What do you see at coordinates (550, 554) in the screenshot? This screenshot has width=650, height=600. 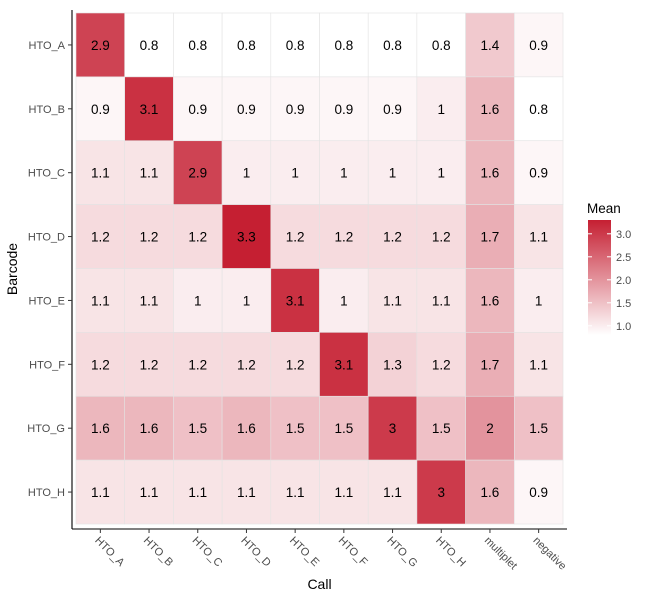 I see `x-tick-label: negative` at bounding box center [550, 554].